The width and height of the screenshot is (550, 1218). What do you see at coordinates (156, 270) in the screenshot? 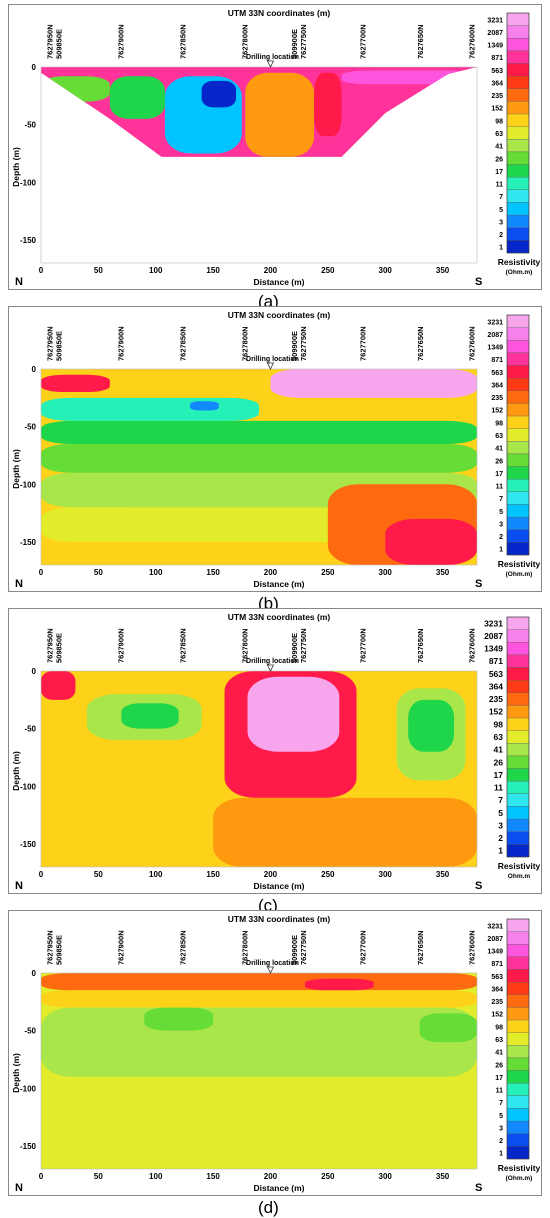
I see `x-tick-label: 100` at bounding box center [156, 270].